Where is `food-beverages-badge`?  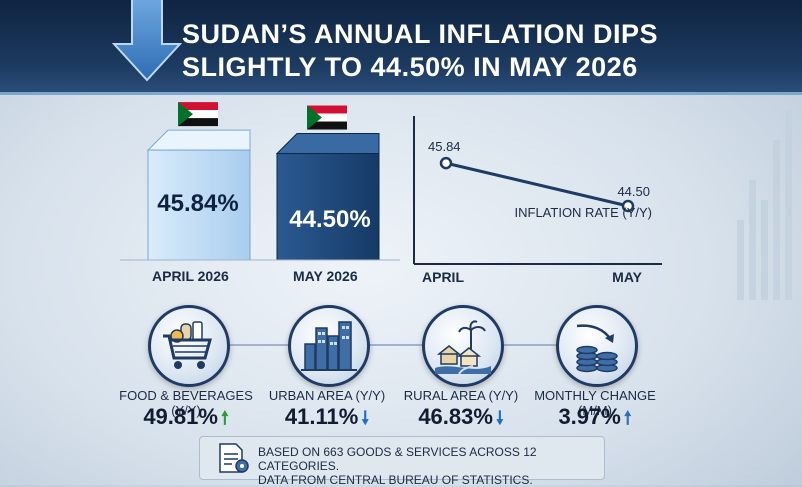 food-beverages-badge is located at coordinates (189, 346).